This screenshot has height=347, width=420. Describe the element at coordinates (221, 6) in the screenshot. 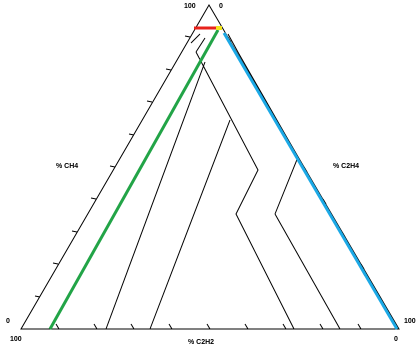

I see `top-right-value: 0` at that location.